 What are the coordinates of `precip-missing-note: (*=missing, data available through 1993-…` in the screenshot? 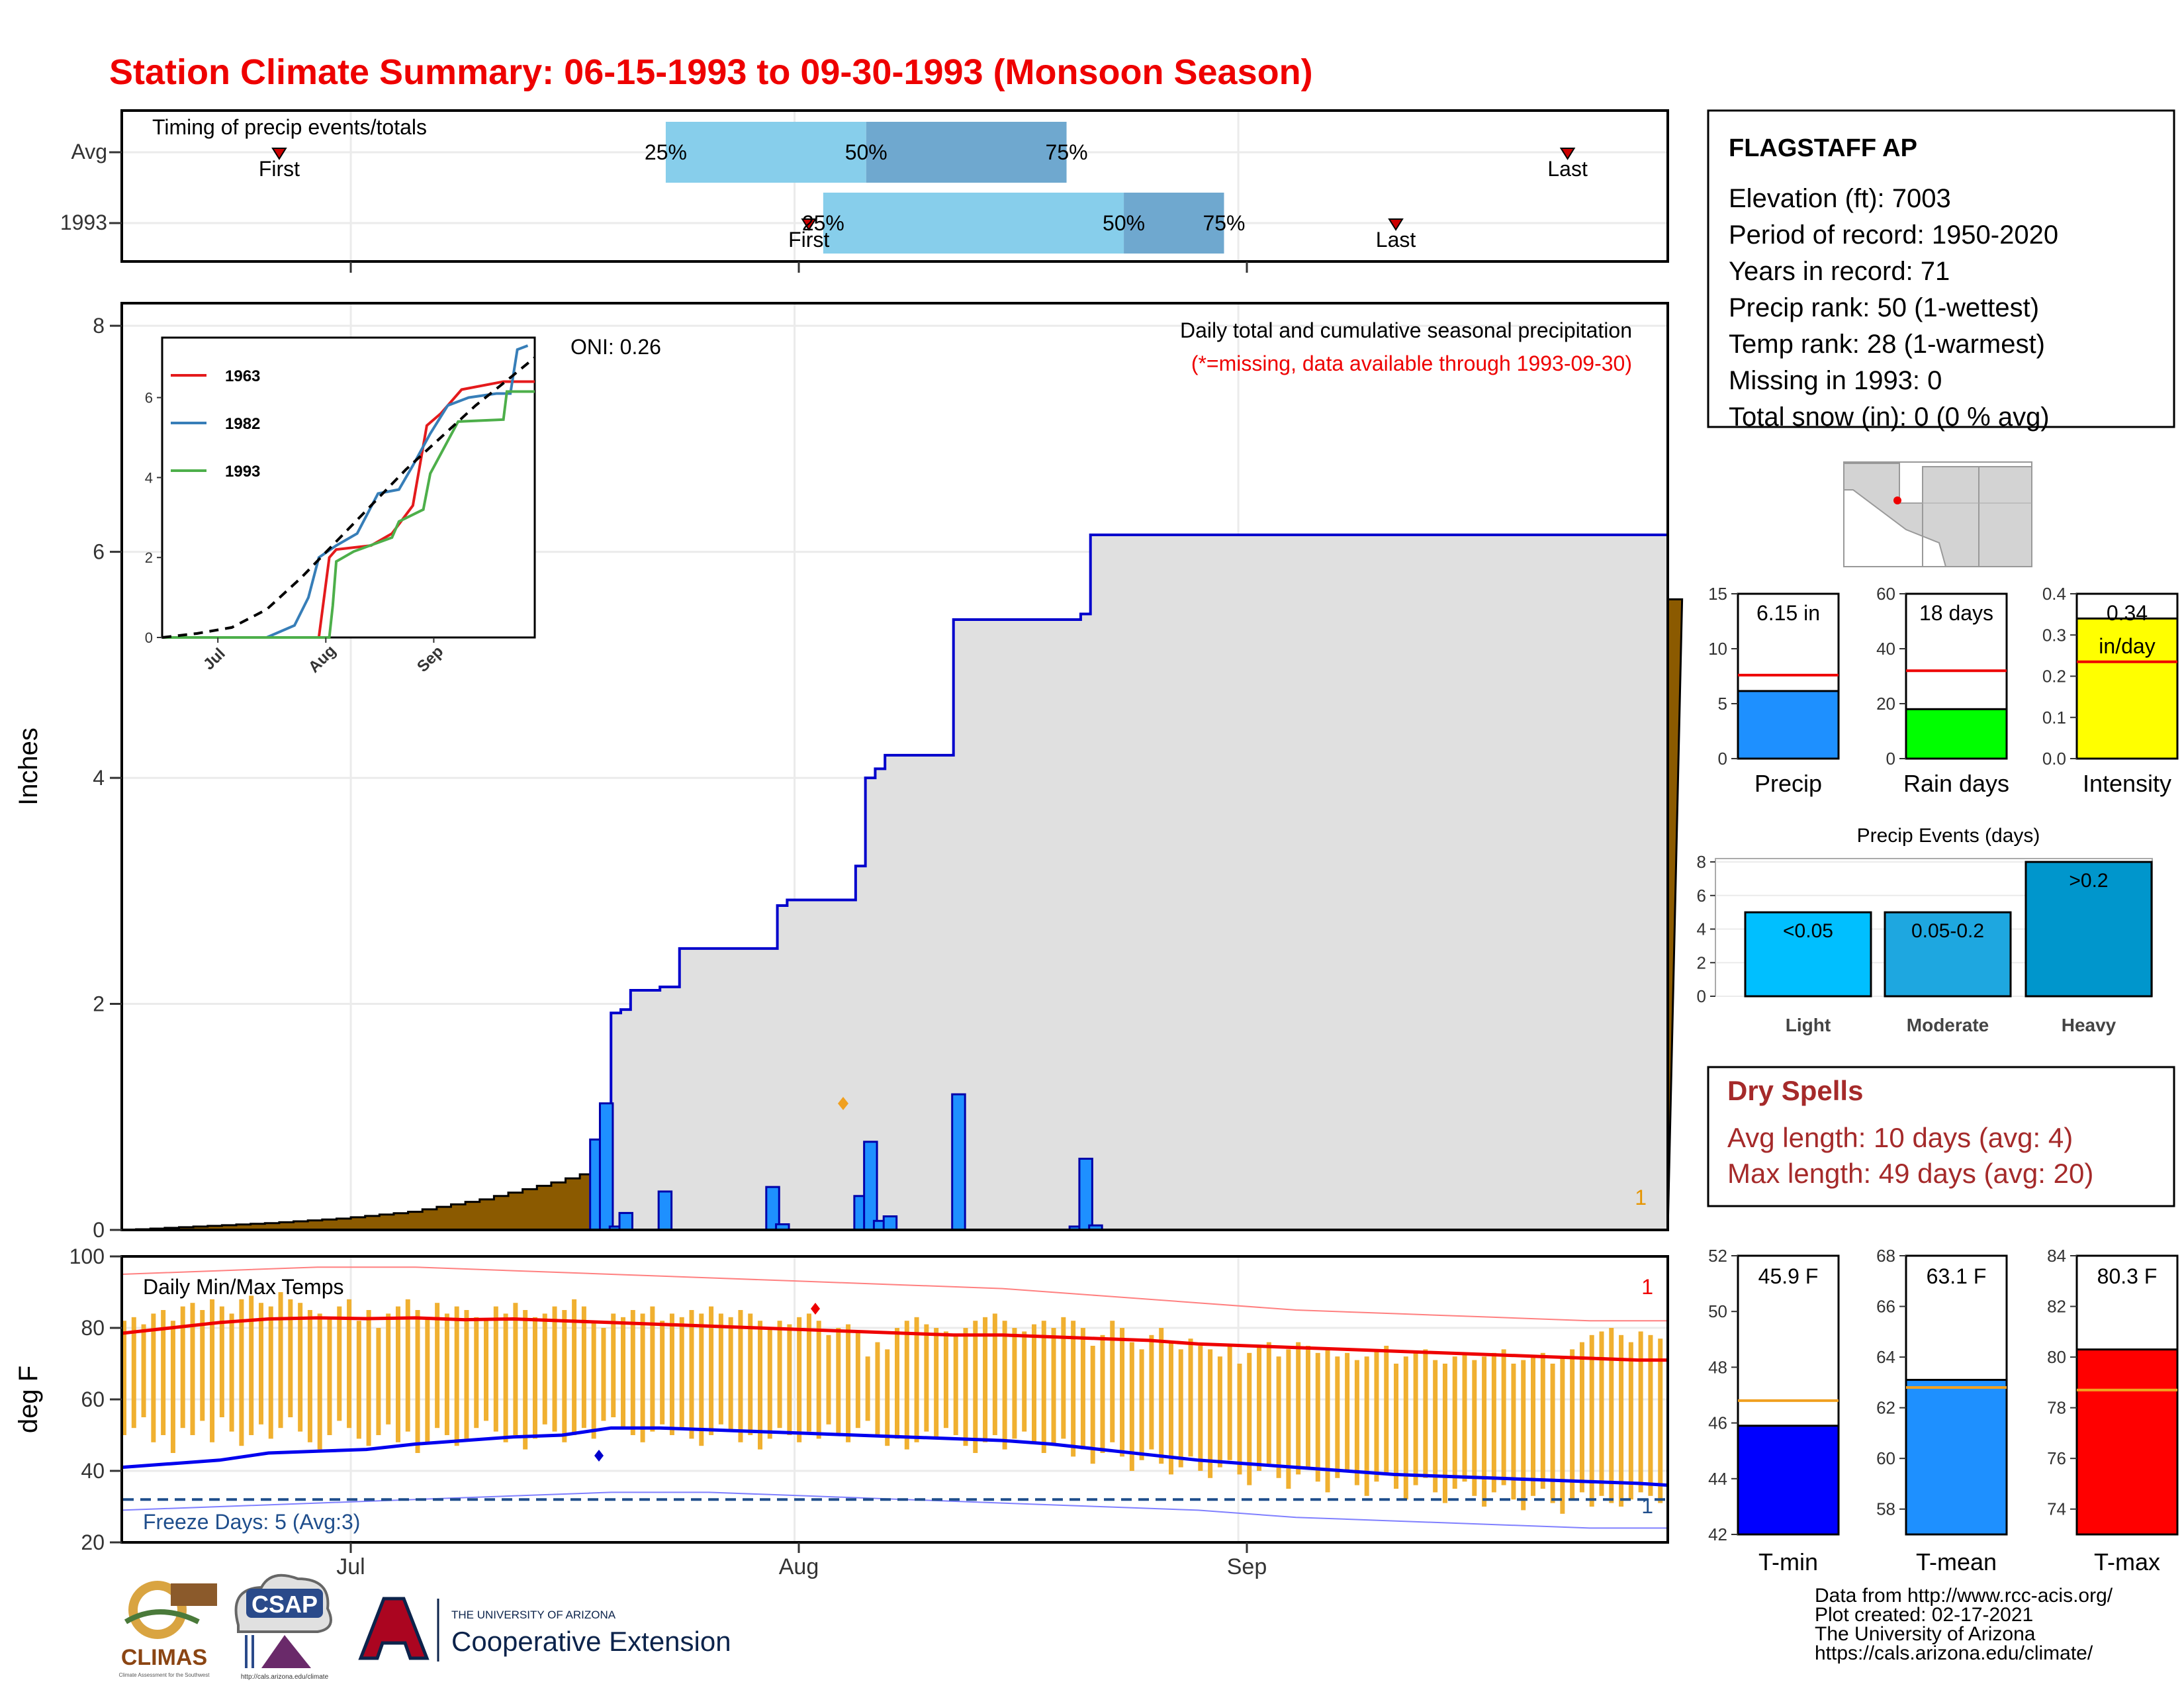 It's located at (1411, 363).